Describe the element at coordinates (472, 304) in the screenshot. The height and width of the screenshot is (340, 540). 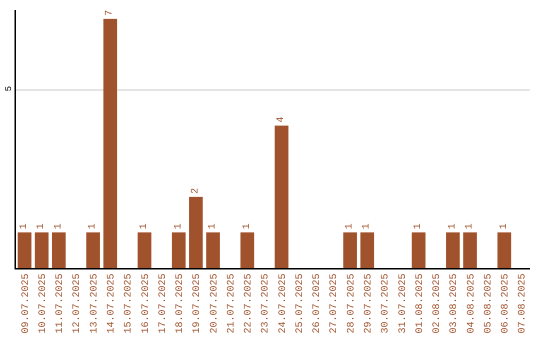
I see `x-tick-label: 04.08.2025` at that location.